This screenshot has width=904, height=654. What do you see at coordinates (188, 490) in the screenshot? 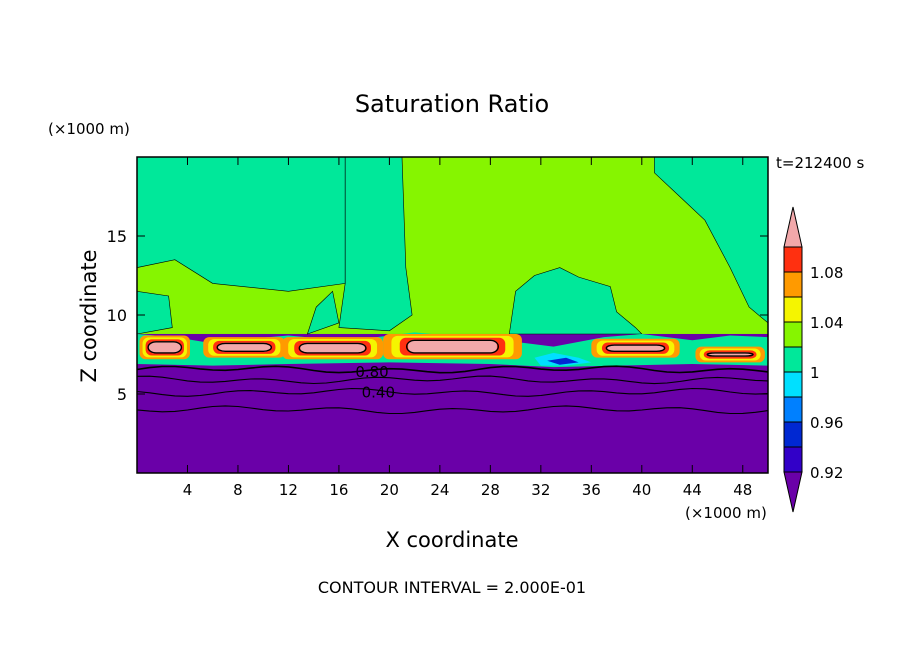
I see `x-tick-label: 4` at bounding box center [188, 490].